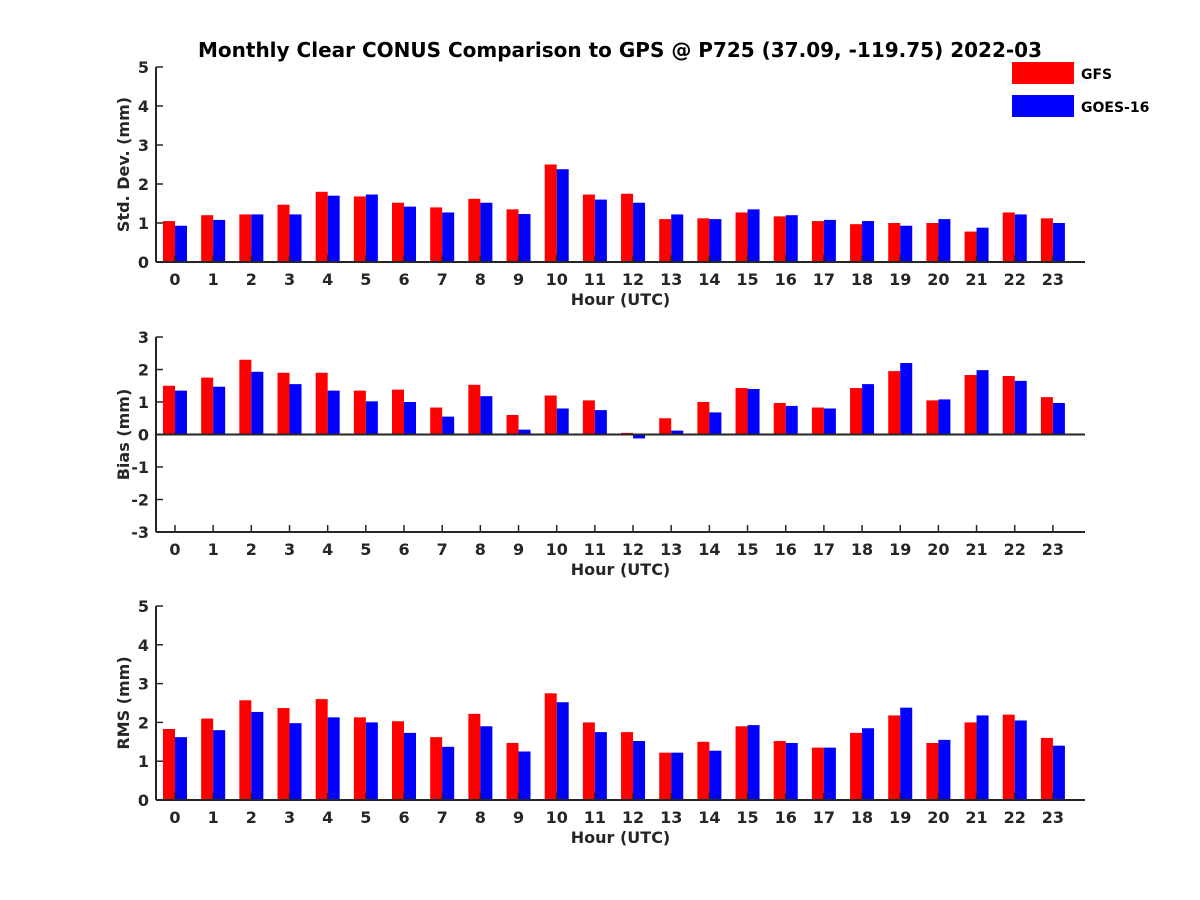  I want to click on x-tick-label: 13, so click(671, 549).